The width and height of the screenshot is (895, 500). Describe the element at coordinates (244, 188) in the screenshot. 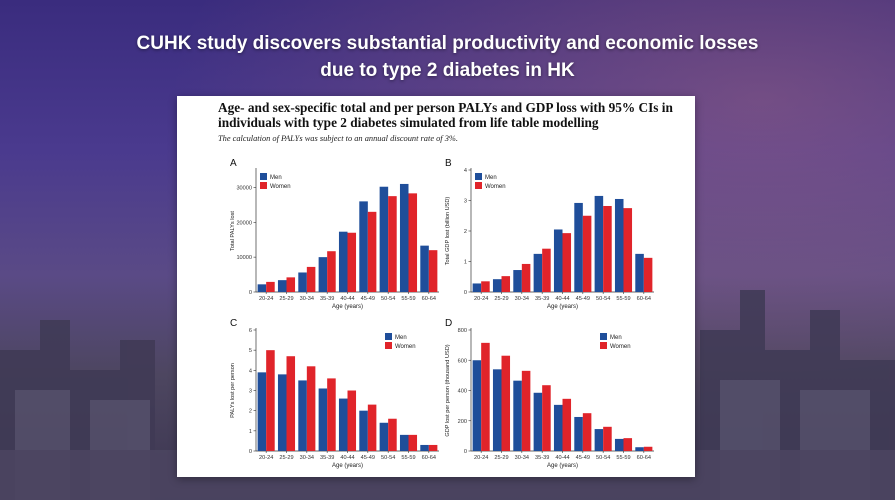

I see `y-tick-label: 30000` at that location.